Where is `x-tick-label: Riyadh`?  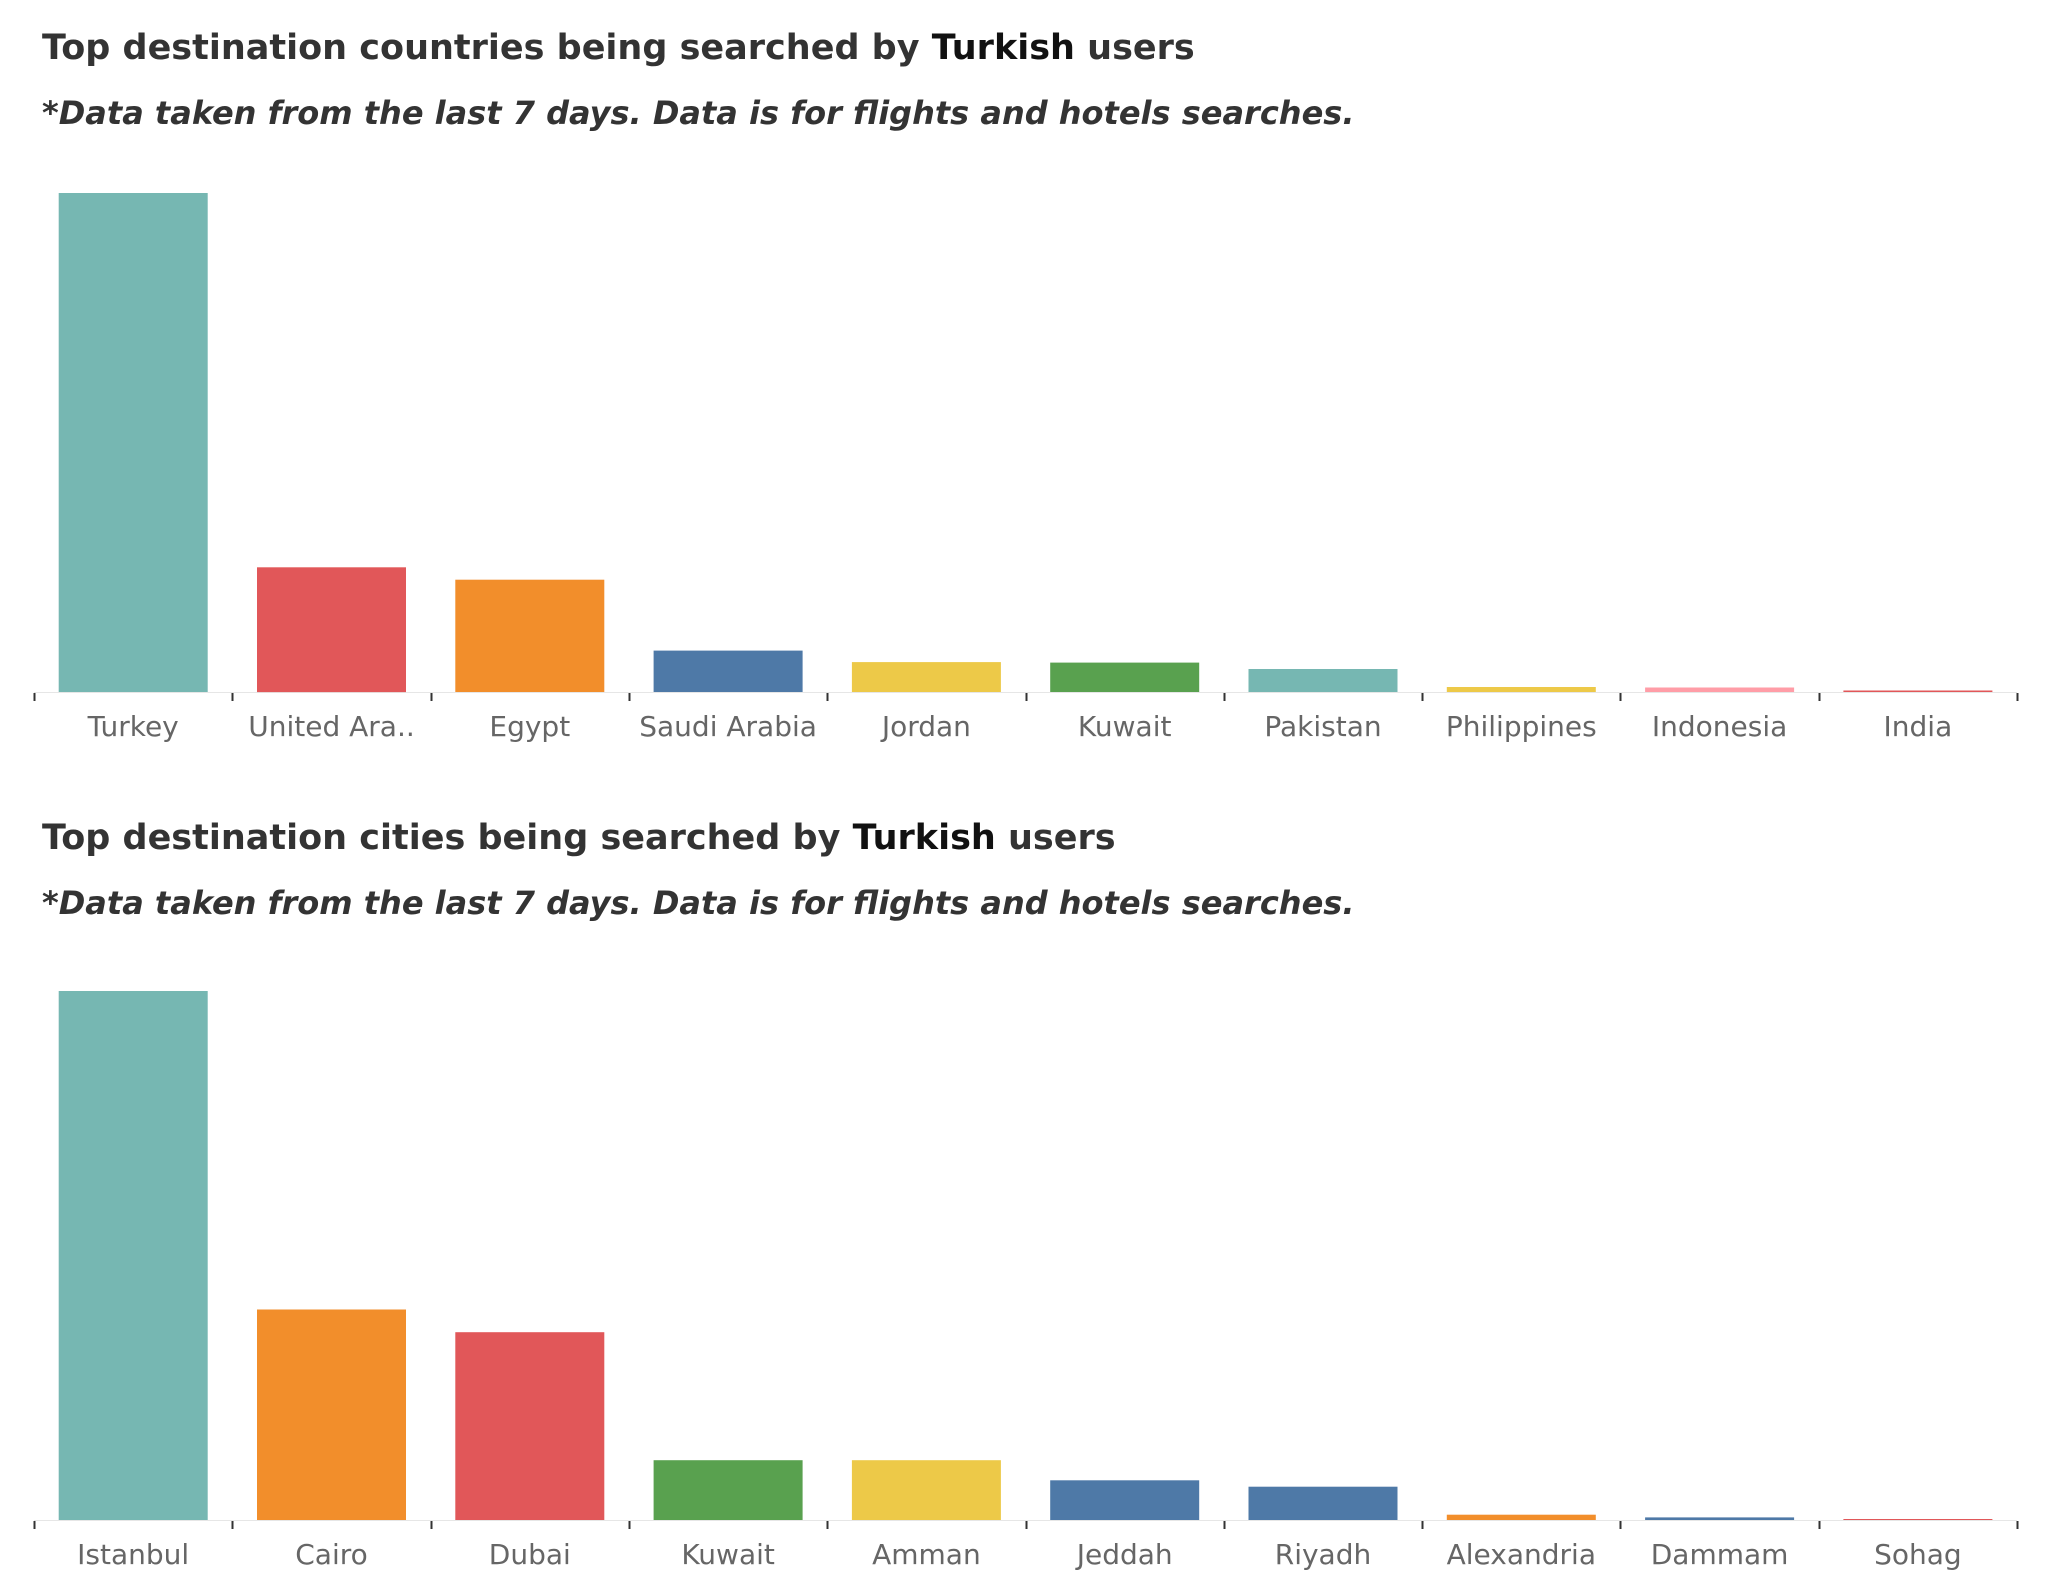 x-tick-label: Riyadh is located at coordinates (1323, 1554).